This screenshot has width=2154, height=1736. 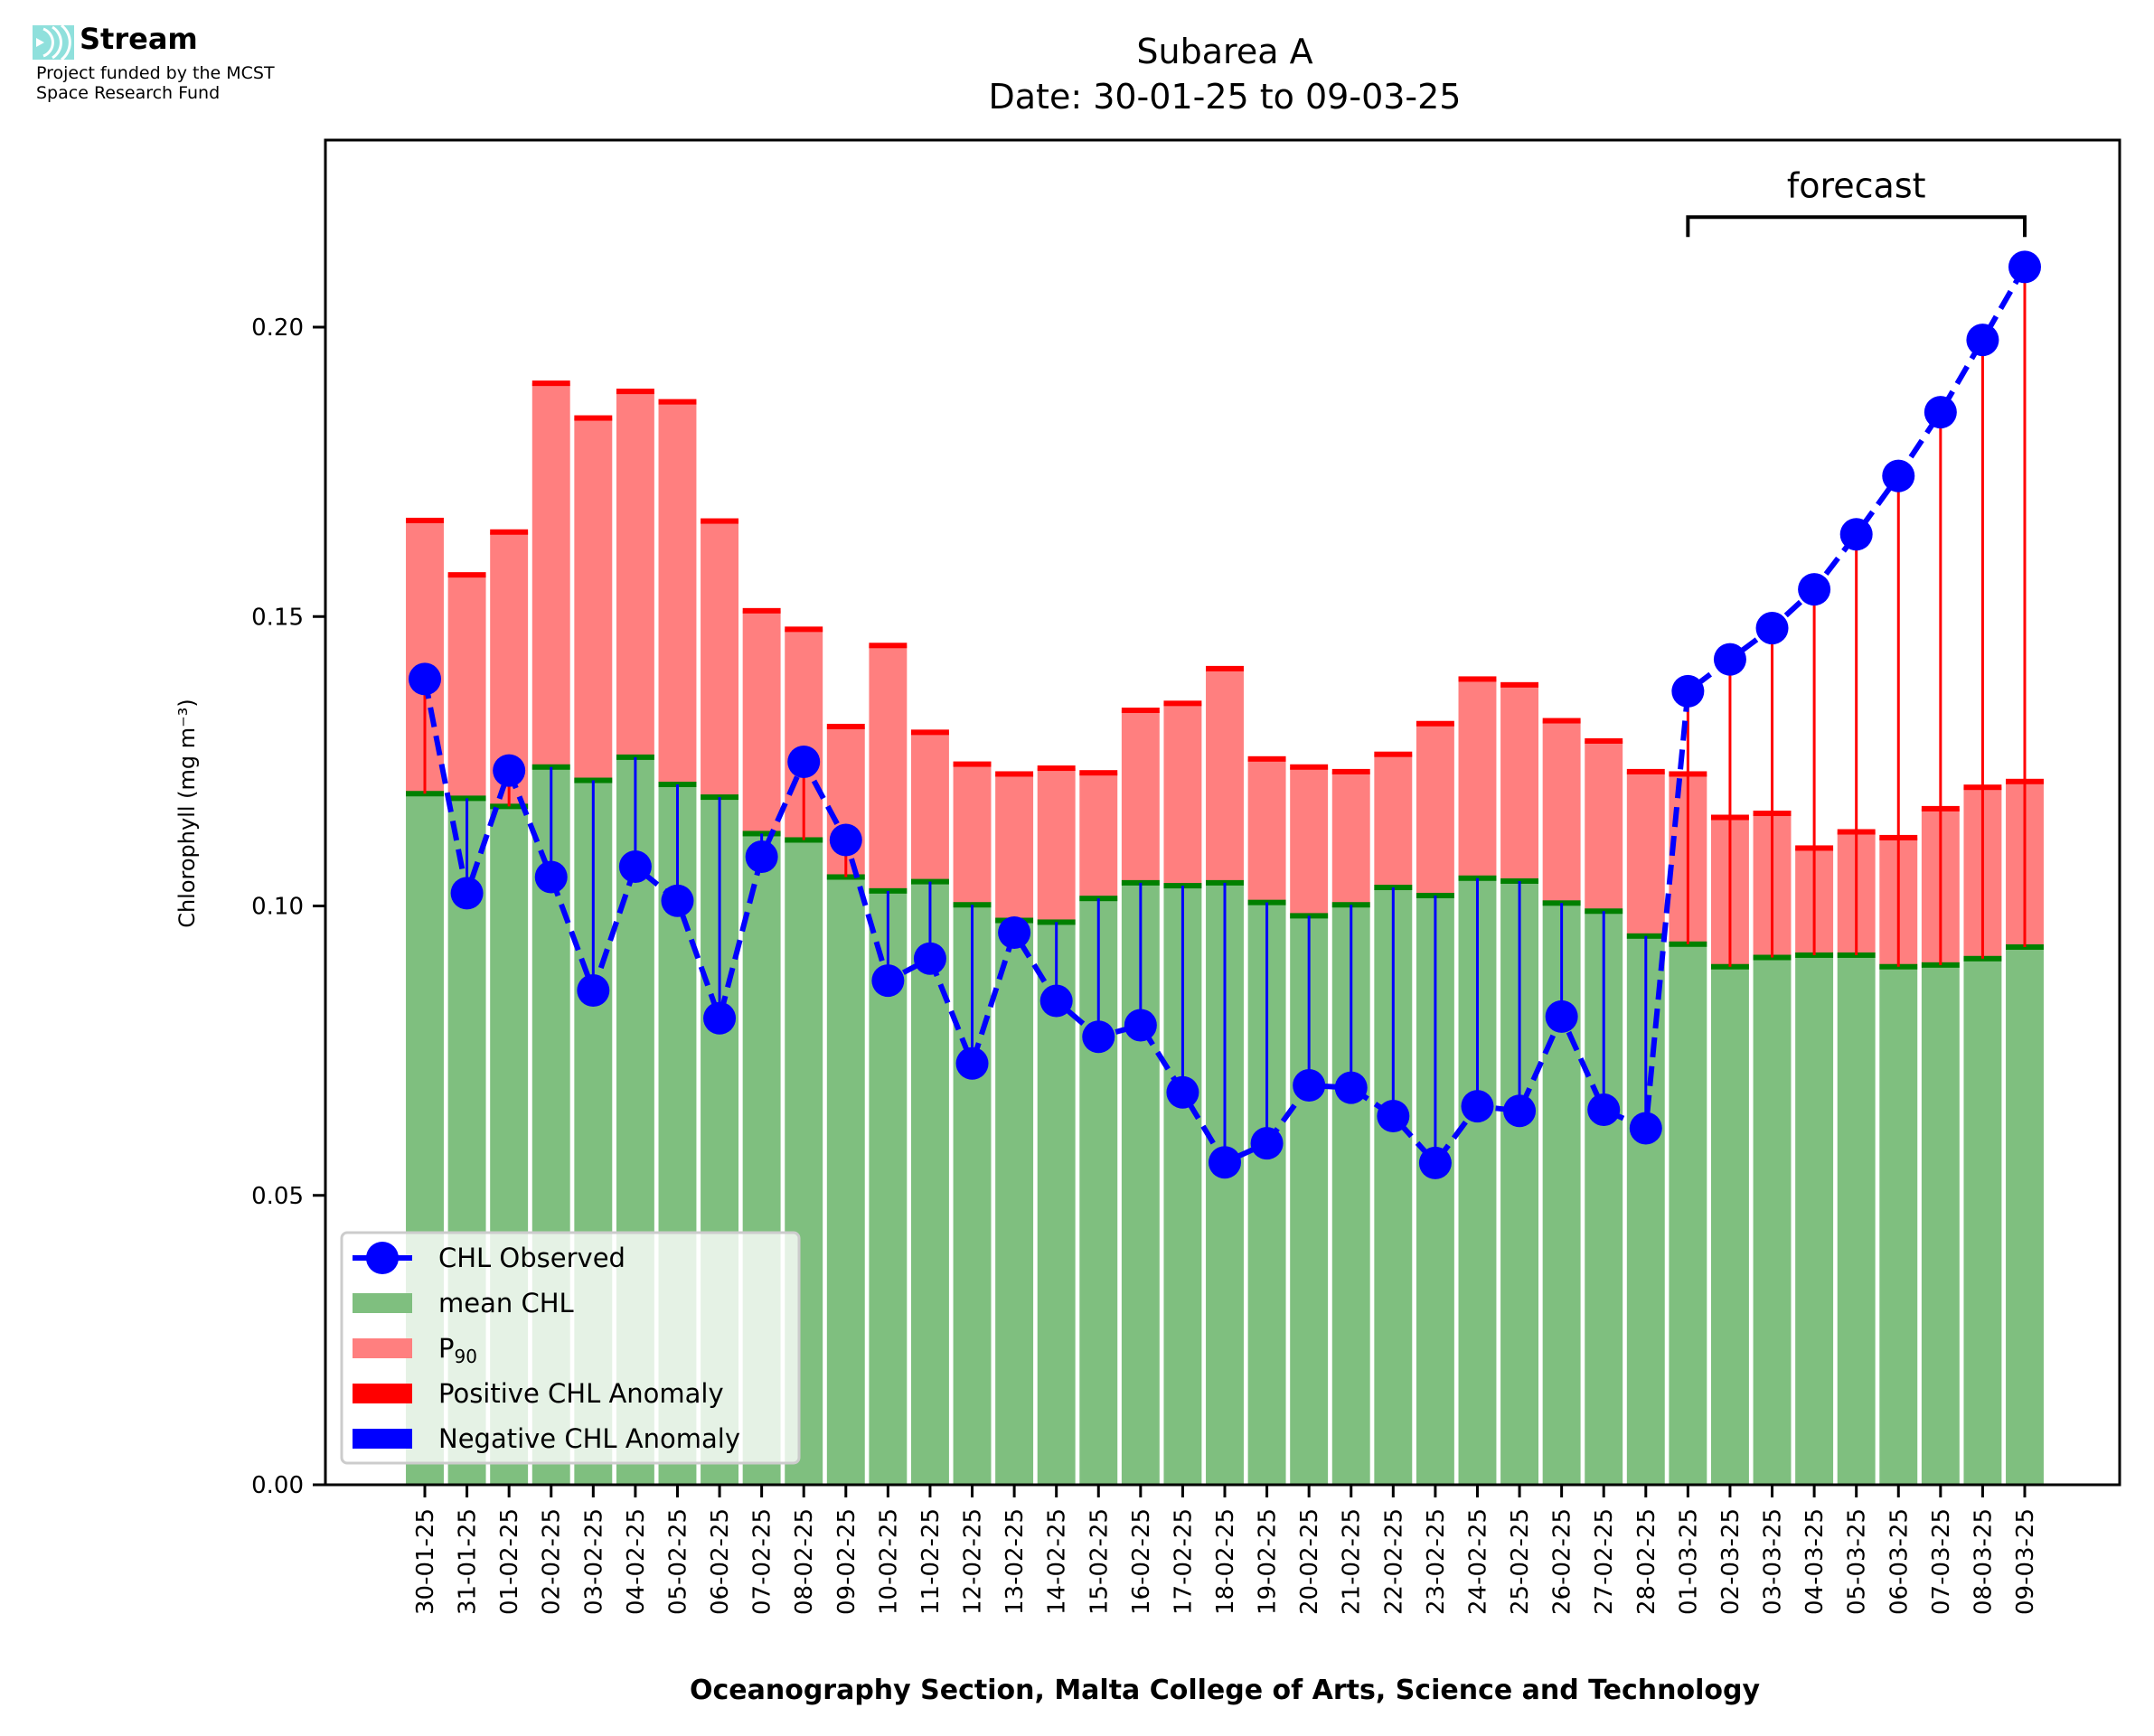 I want to click on x-tick-label: 03-02-25, so click(x=593, y=1562).